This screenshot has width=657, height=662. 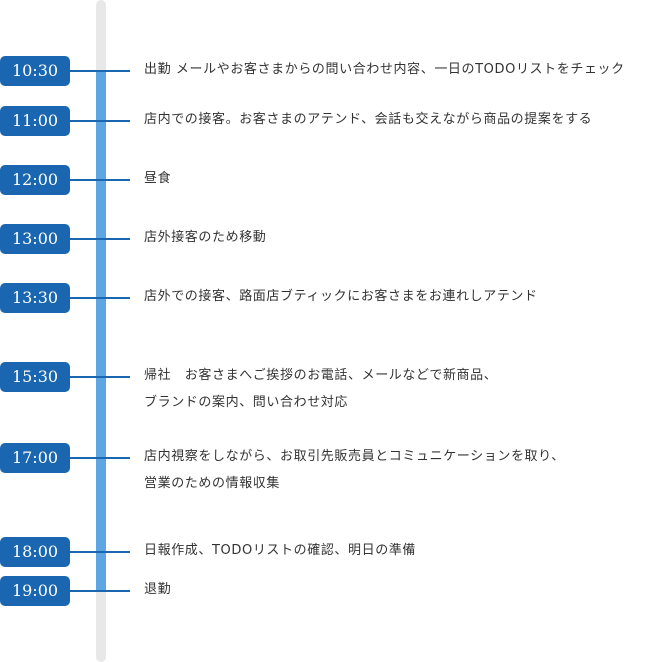 I want to click on schedule-description: 店内での接客。お客さまのアテンド、会話も交えながら商品の提案をする, so click(x=368, y=119).